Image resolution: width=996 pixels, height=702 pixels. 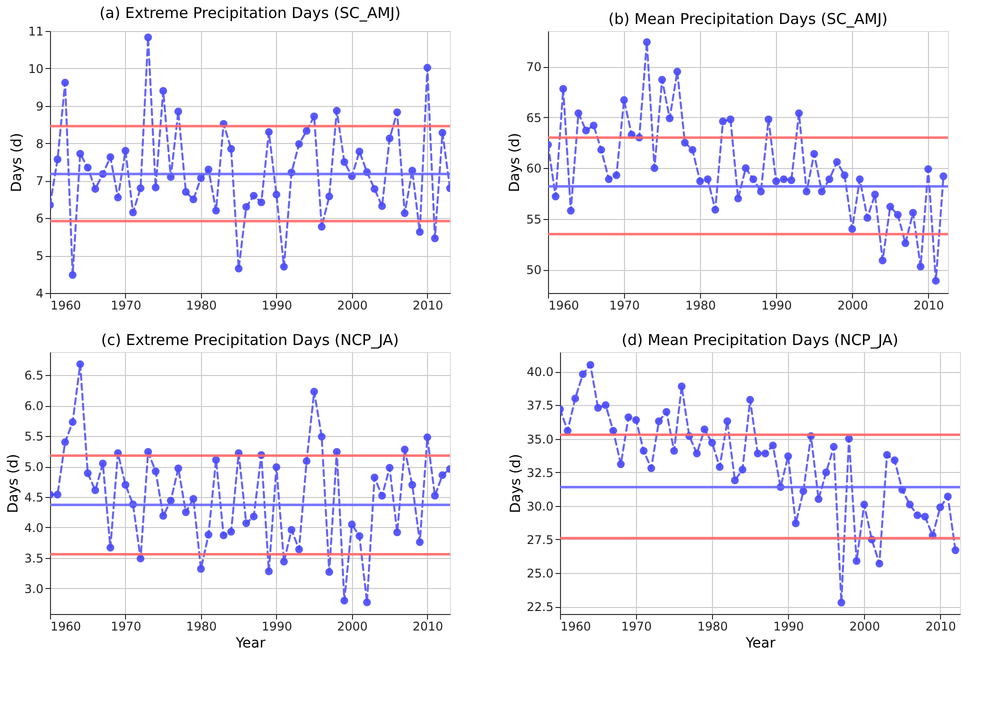 I want to click on y-tick-label: 6.5, so click(x=34, y=375).